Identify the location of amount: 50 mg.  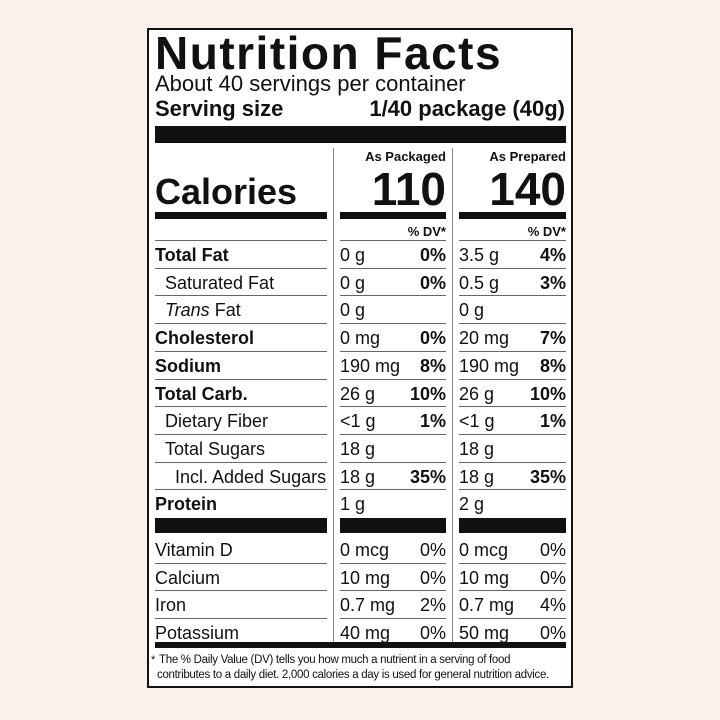
(484, 633).